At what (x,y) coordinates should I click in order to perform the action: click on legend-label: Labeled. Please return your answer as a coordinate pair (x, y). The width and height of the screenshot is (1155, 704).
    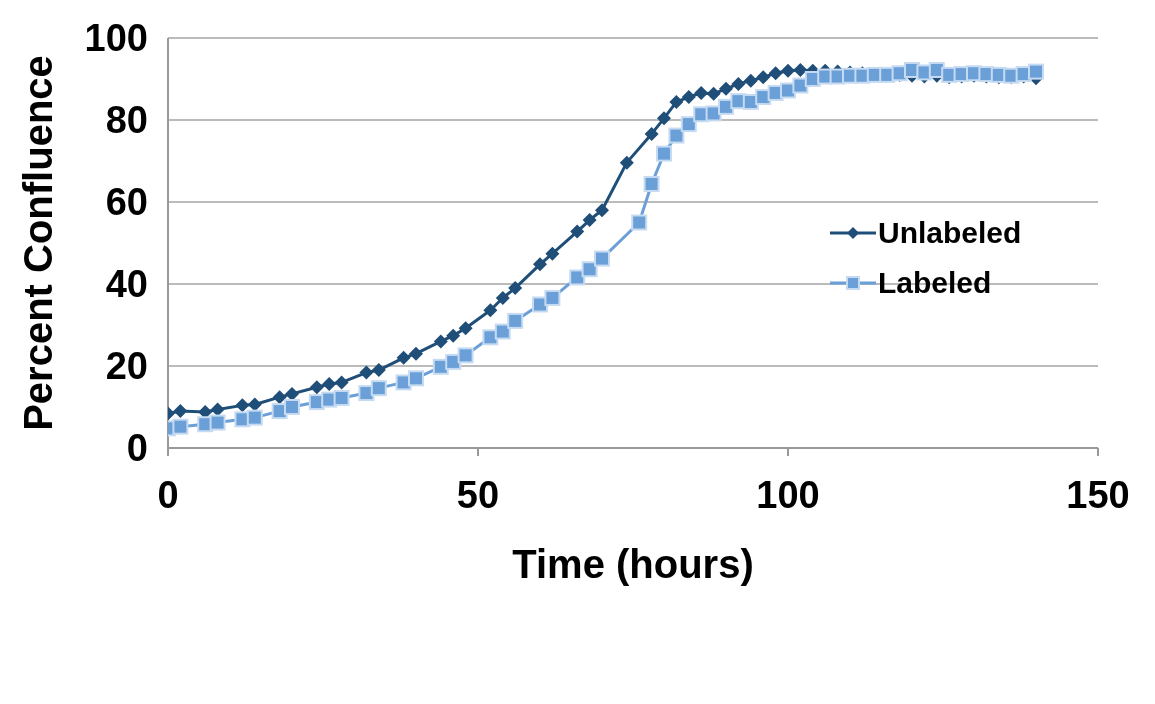
    Looking at the image, I should click on (935, 283).